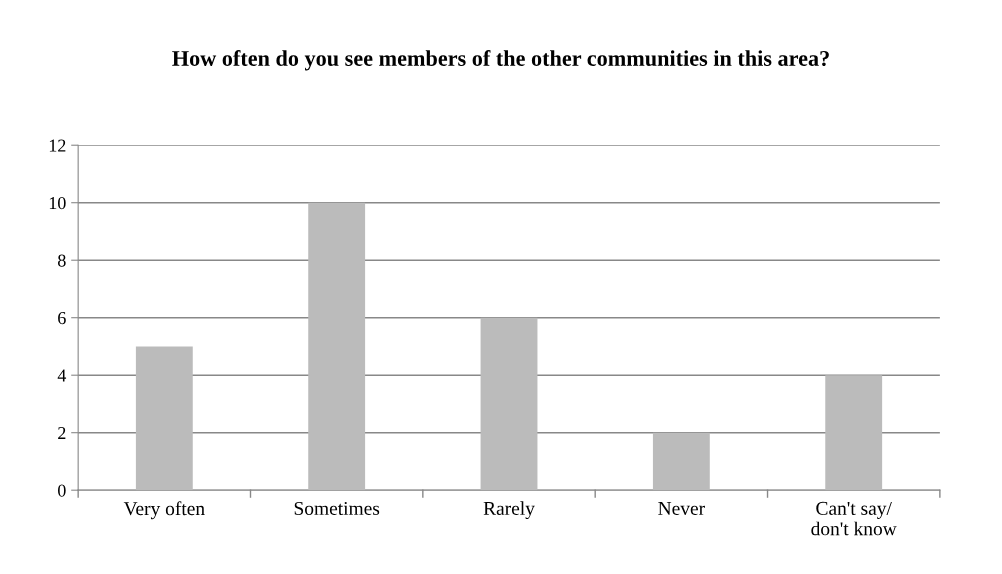  What do you see at coordinates (62, 260) in the screenshot?
I see `y-tick-label: 8` at bounding box center [62, 260].